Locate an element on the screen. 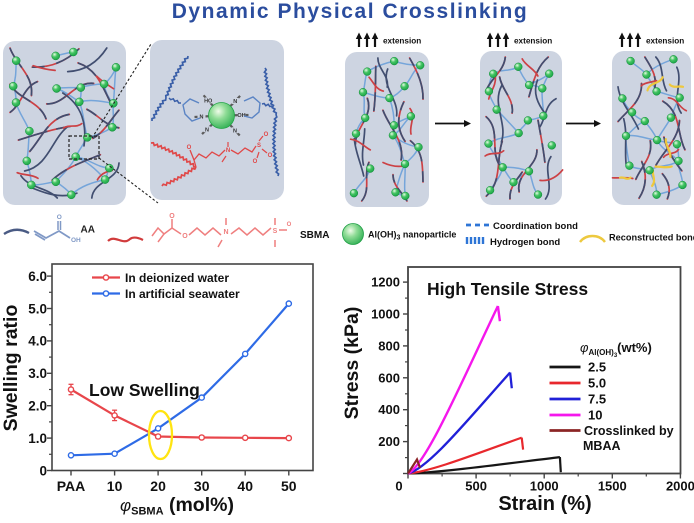  svg-text: Stress (kPa) is located at coordinates (352, 363).